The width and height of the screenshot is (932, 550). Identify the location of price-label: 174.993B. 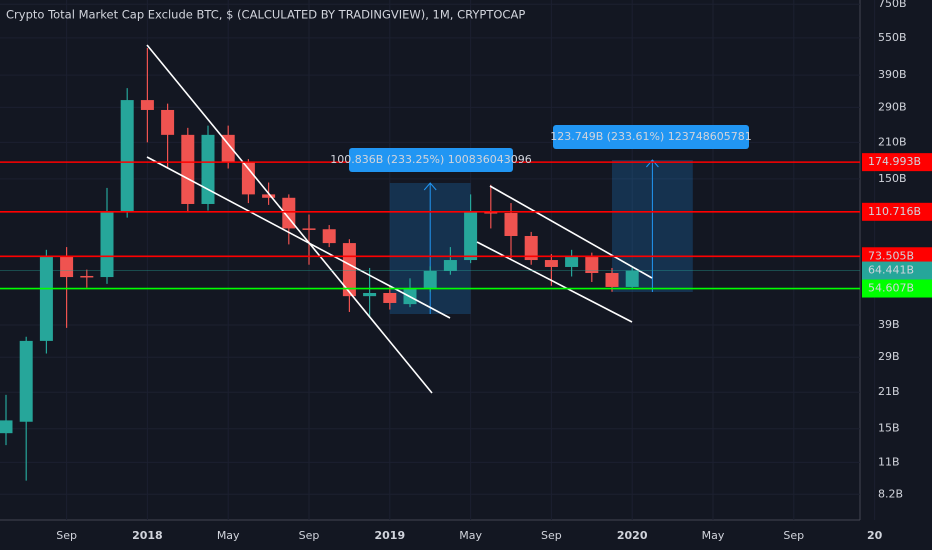
(894, 161).